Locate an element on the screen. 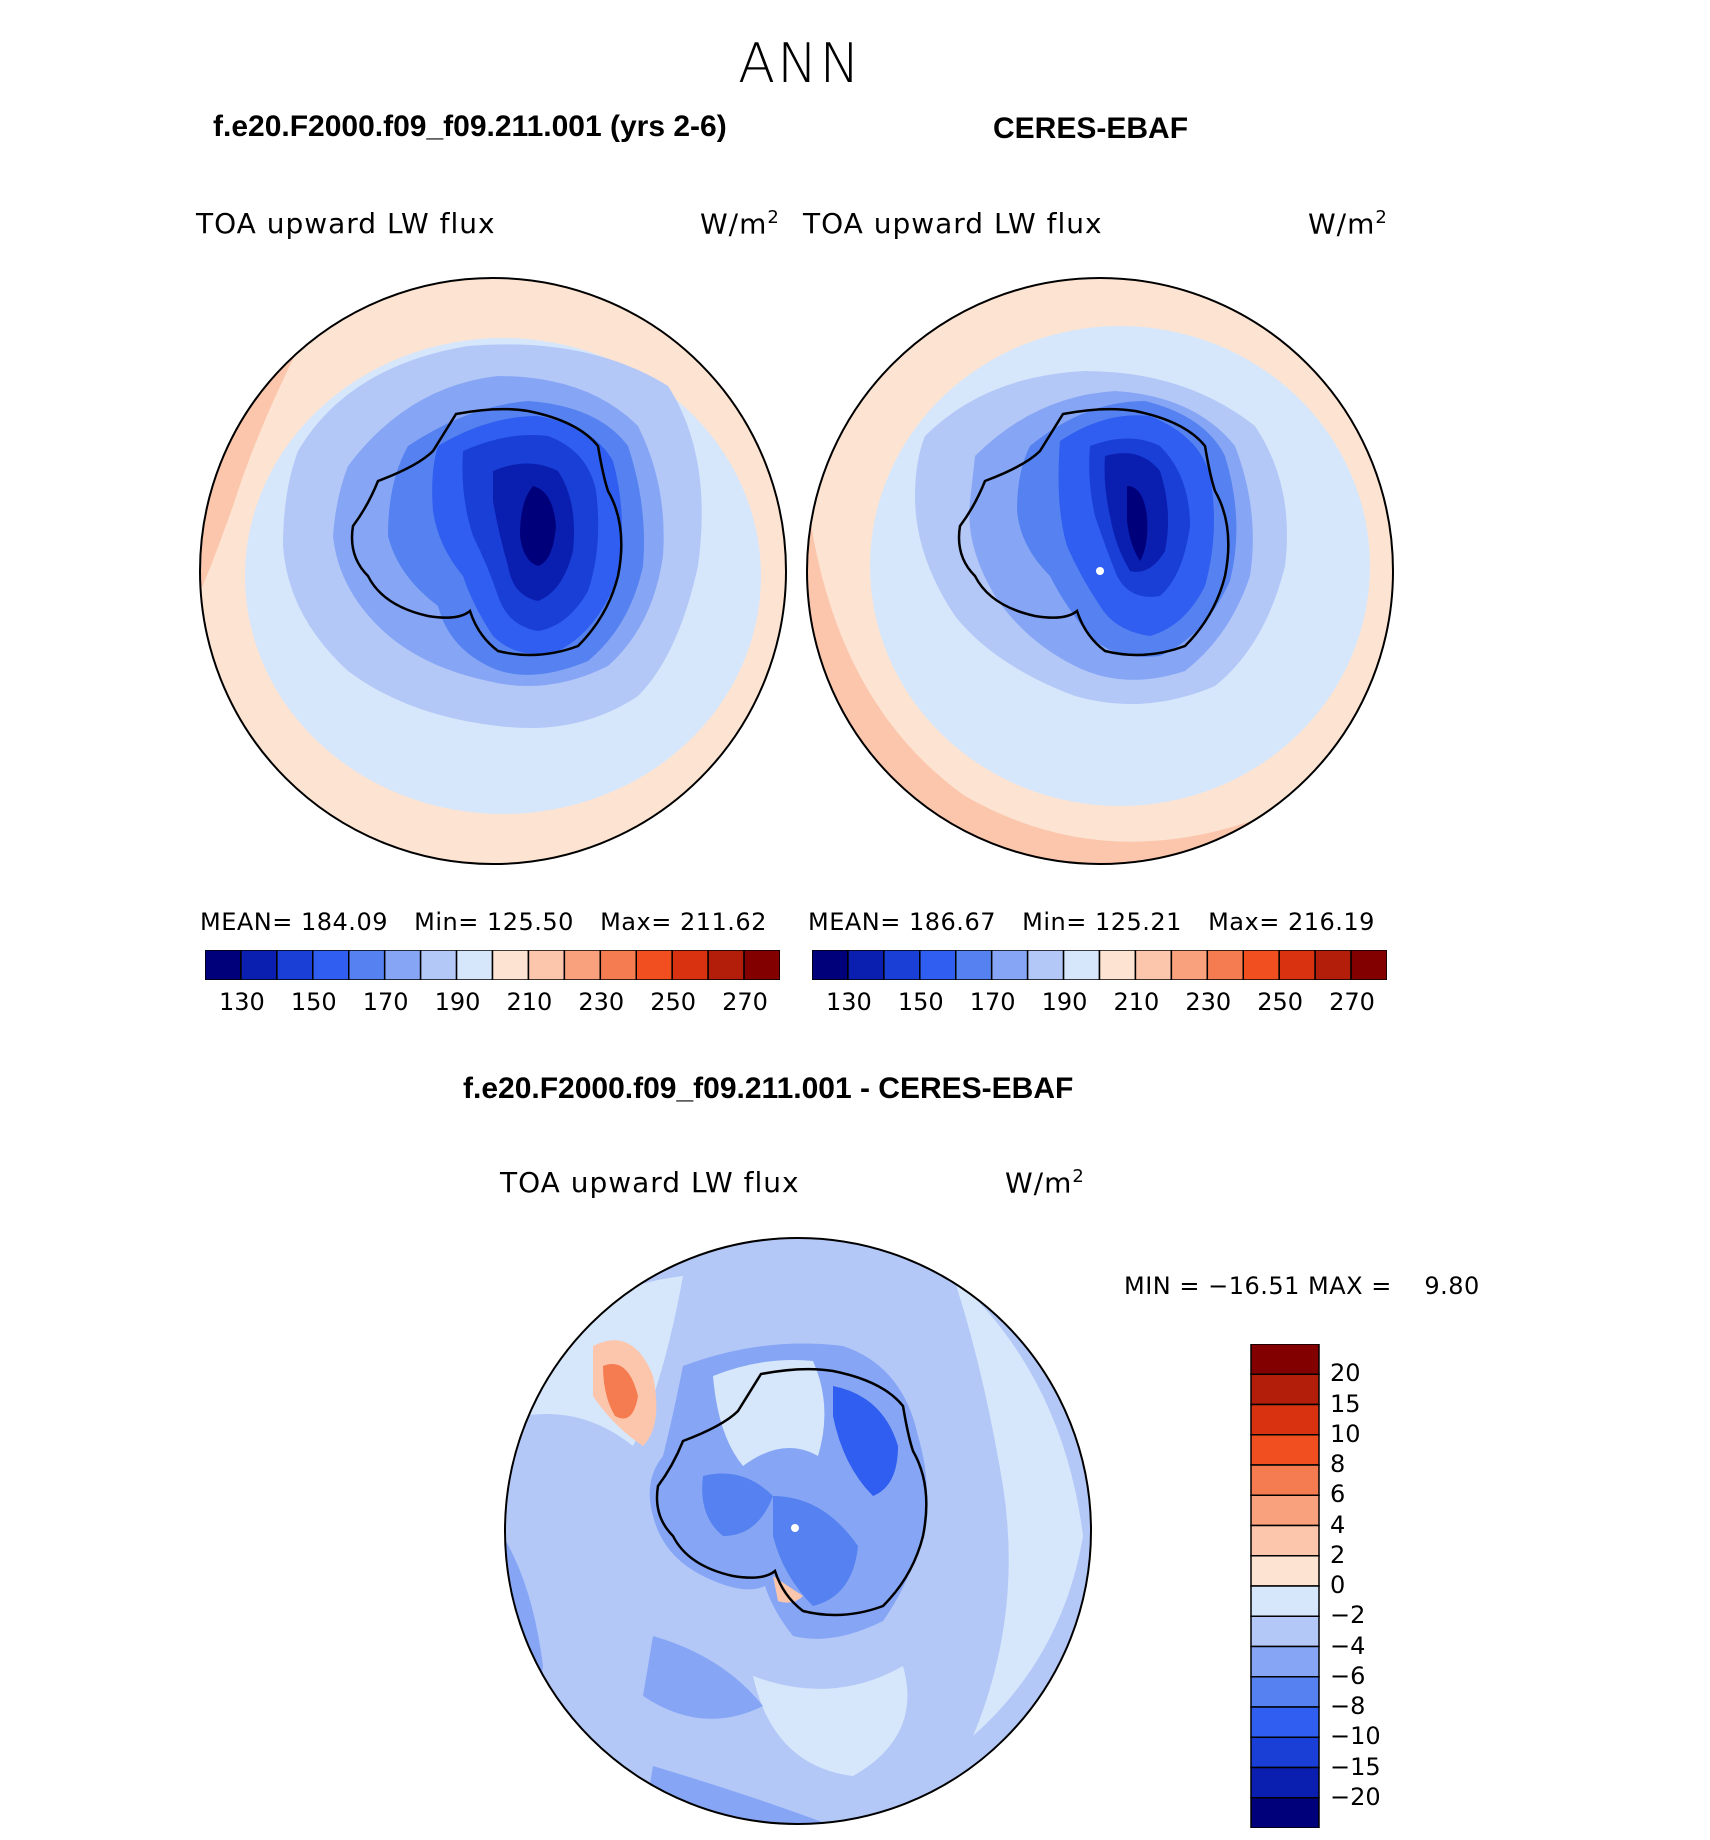  panel1-min-label: Min= is located at coordinates (446, 922).